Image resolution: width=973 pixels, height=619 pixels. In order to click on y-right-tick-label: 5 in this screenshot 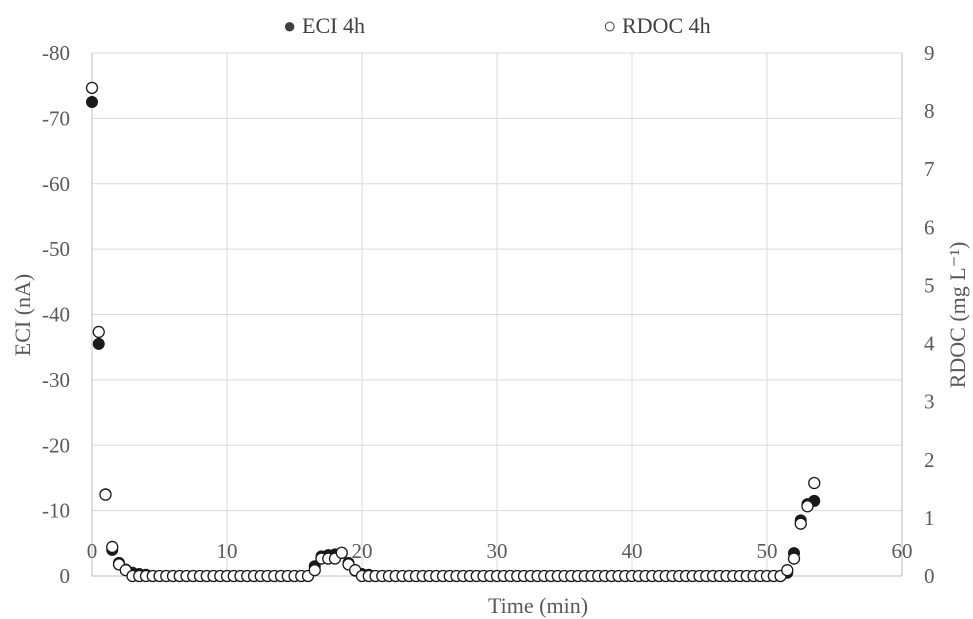, I will do `click(929, 285)`.